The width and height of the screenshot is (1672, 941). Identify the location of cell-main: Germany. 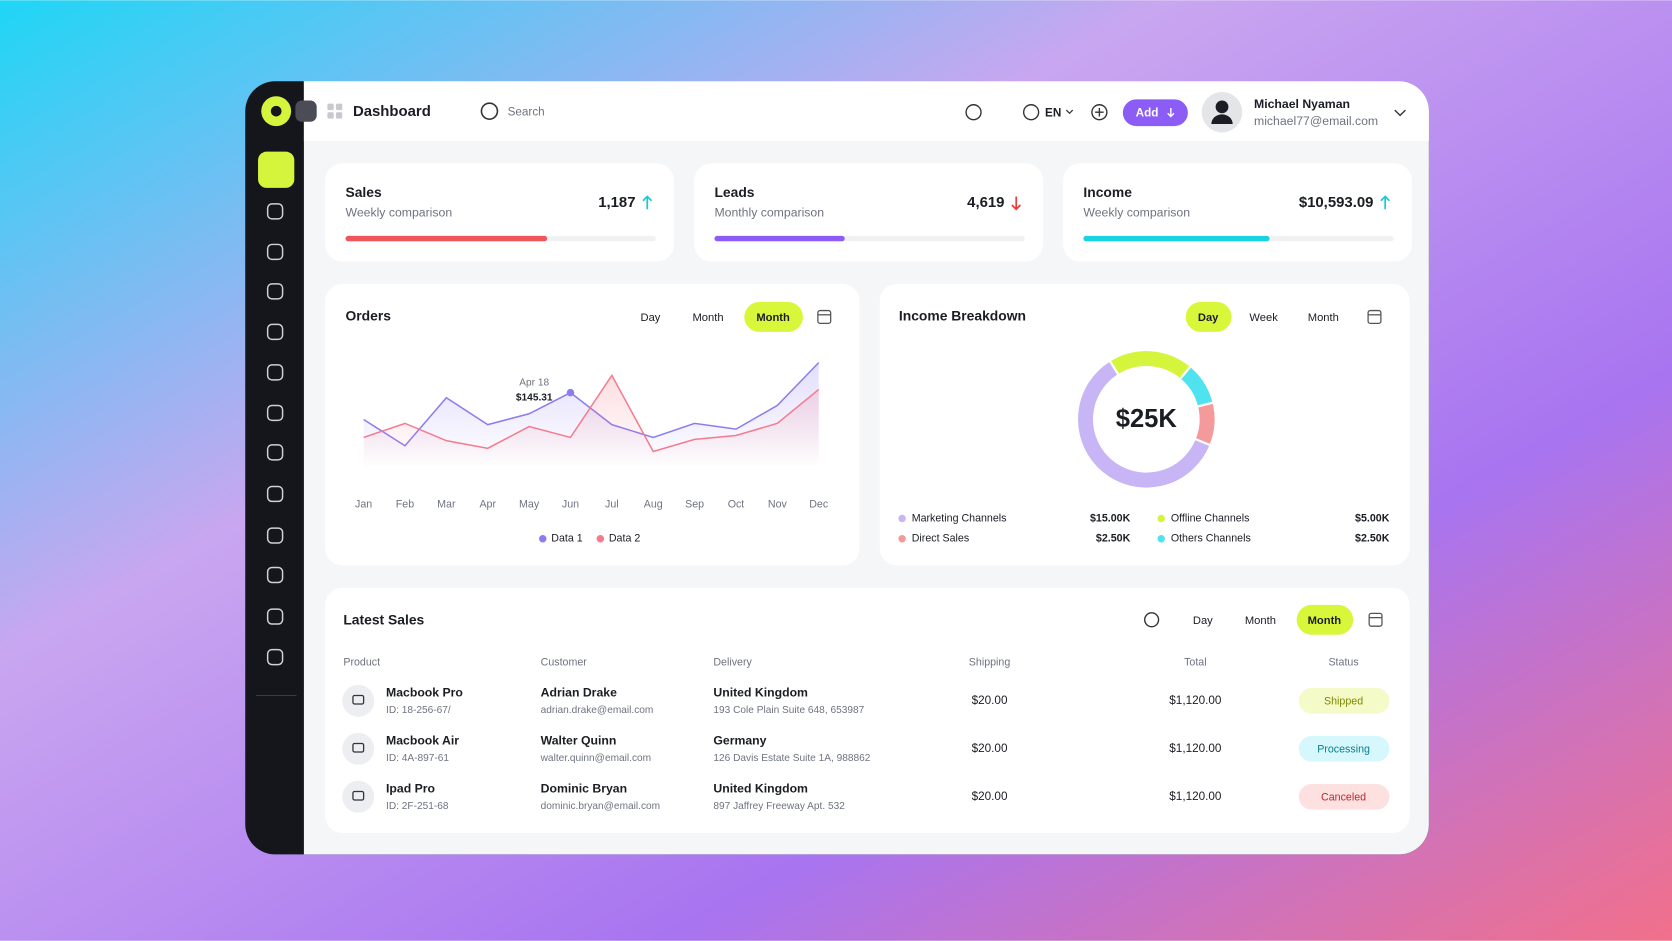
(739, 741).